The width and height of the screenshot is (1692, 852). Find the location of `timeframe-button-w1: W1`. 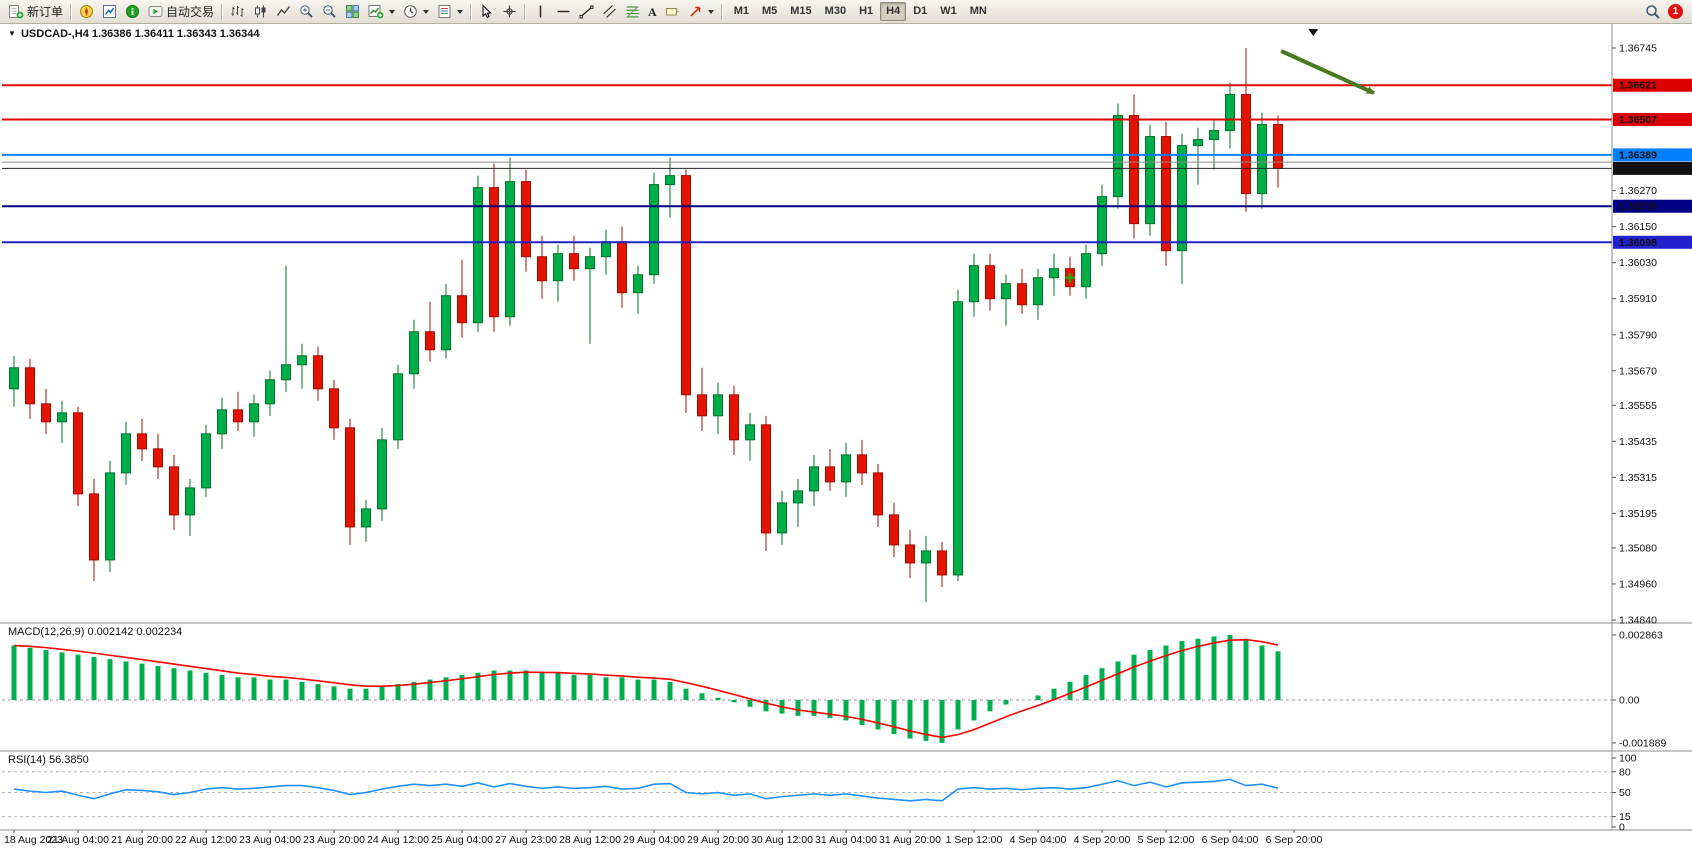

timeframe-button-w1: W1 is located at coordinates (948, 11).